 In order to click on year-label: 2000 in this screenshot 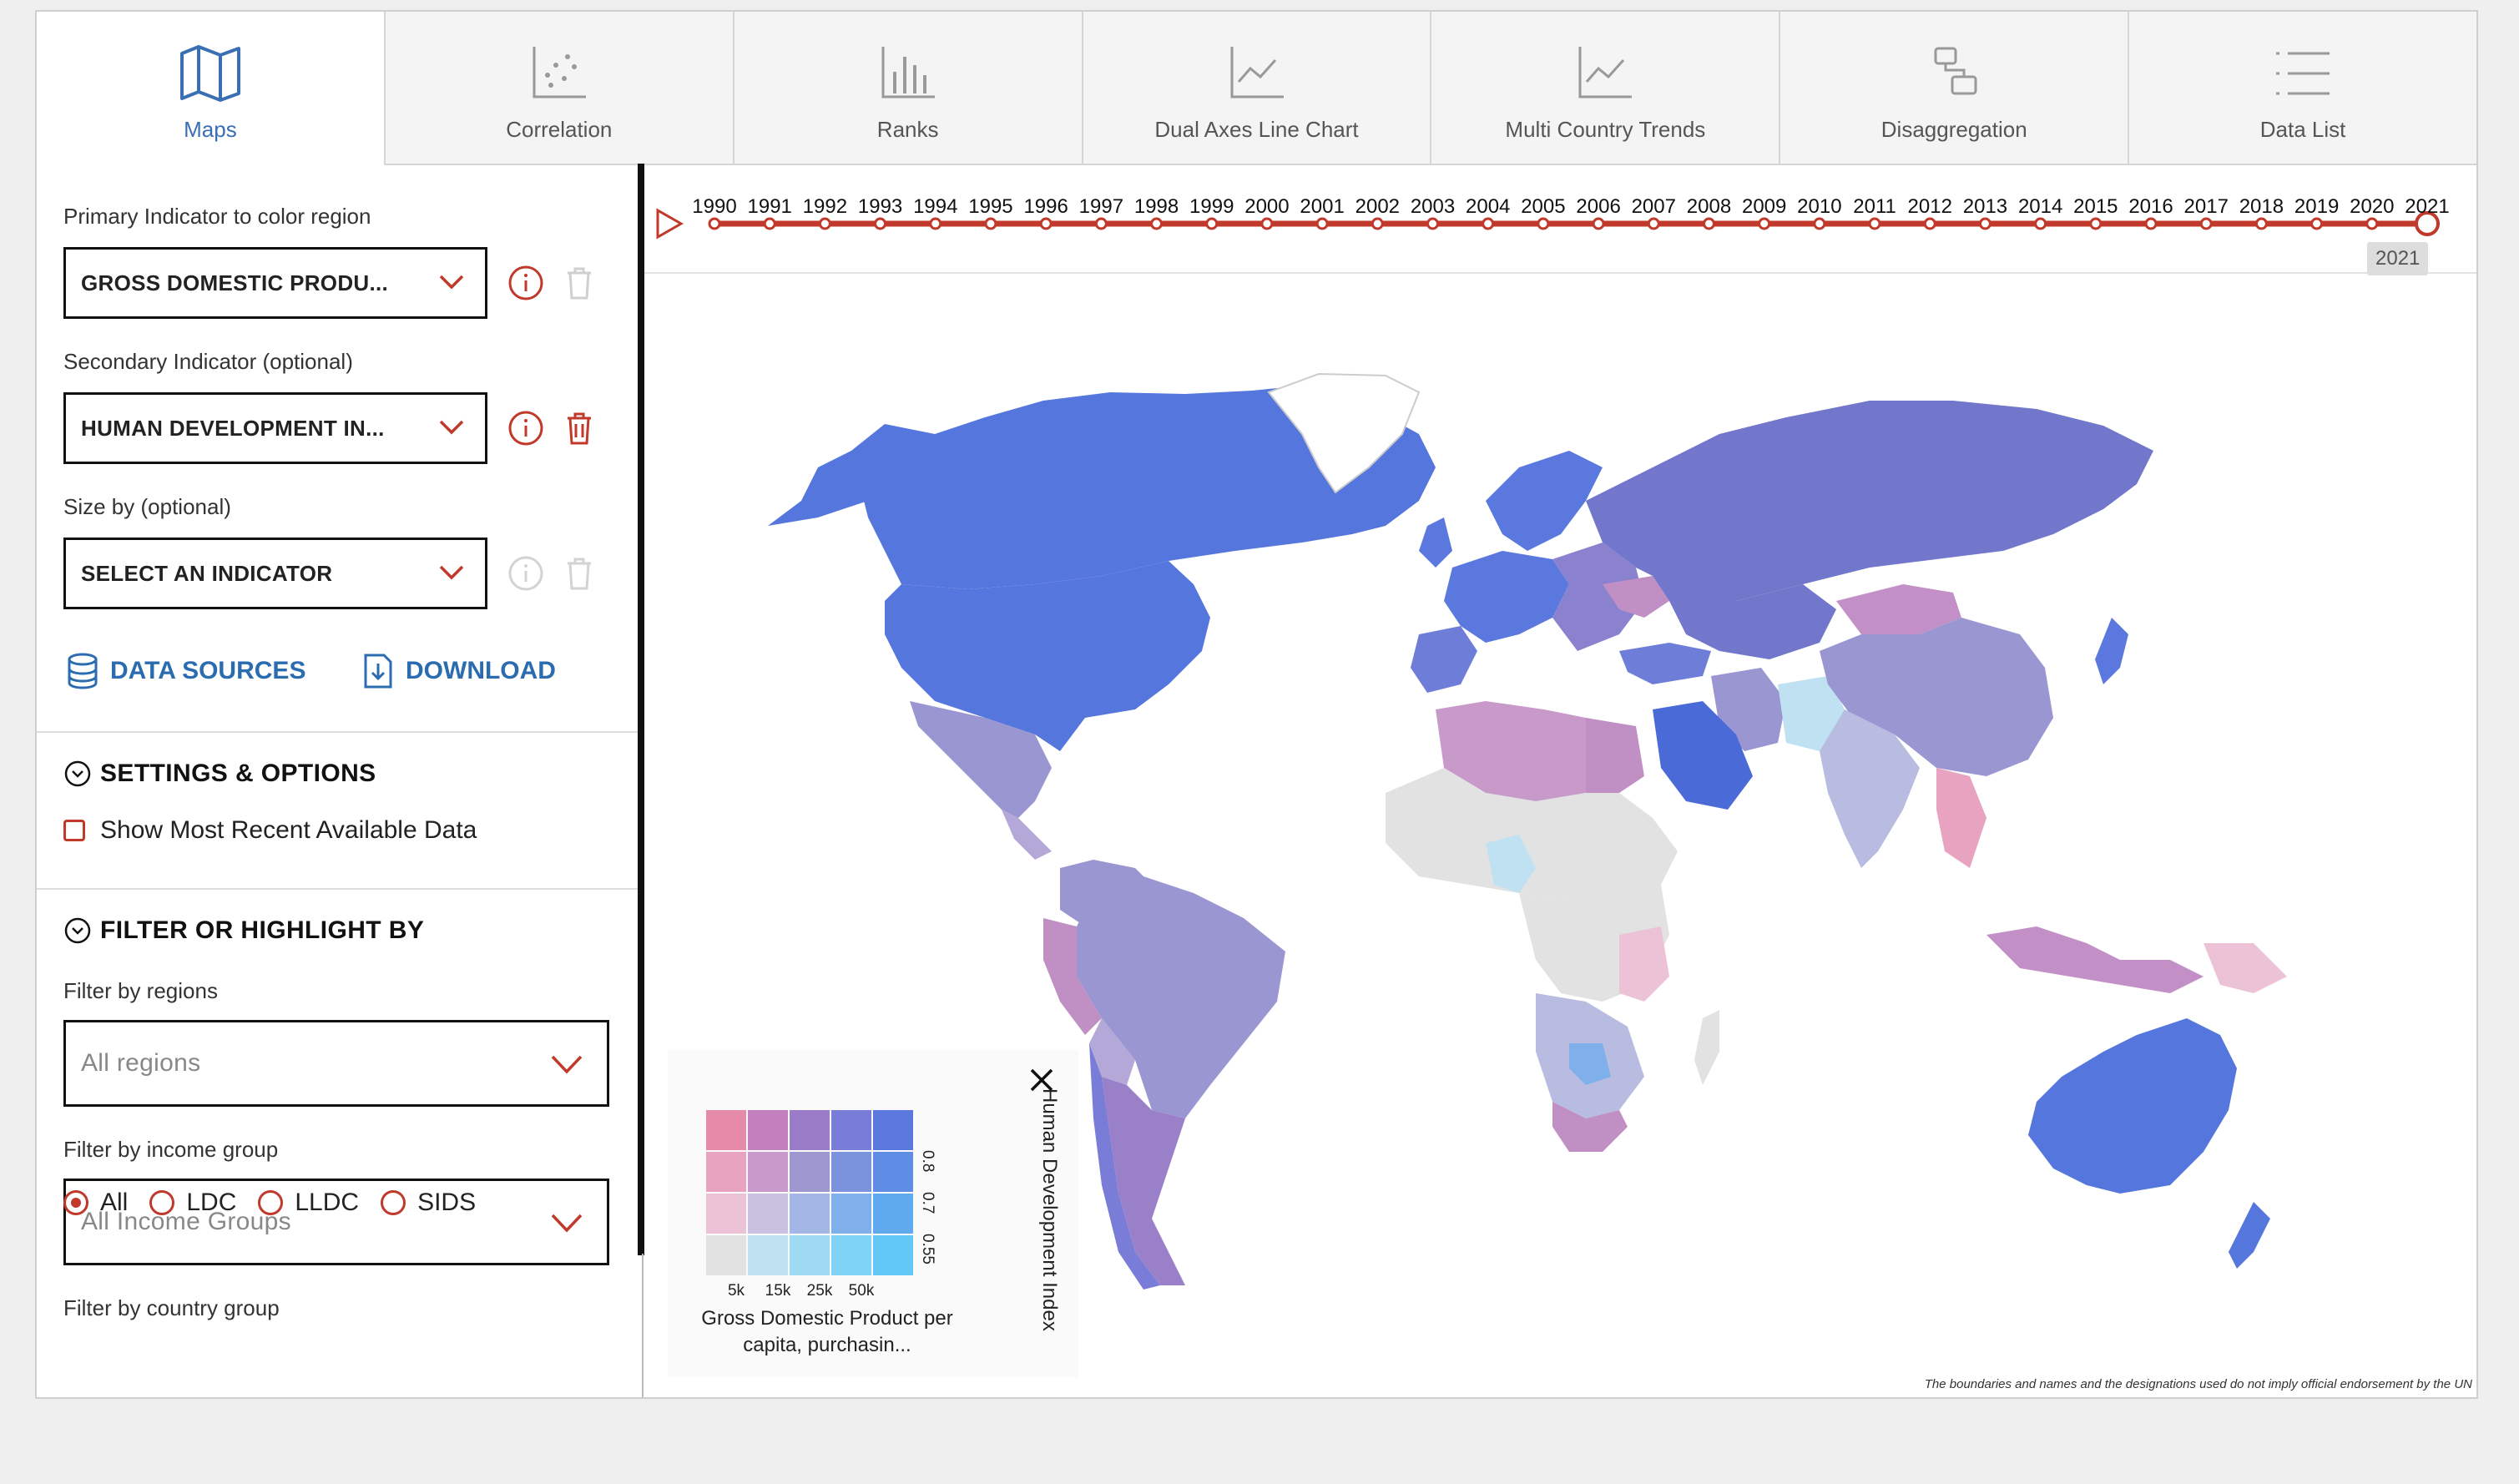, I will do `click(1267, 206)`.